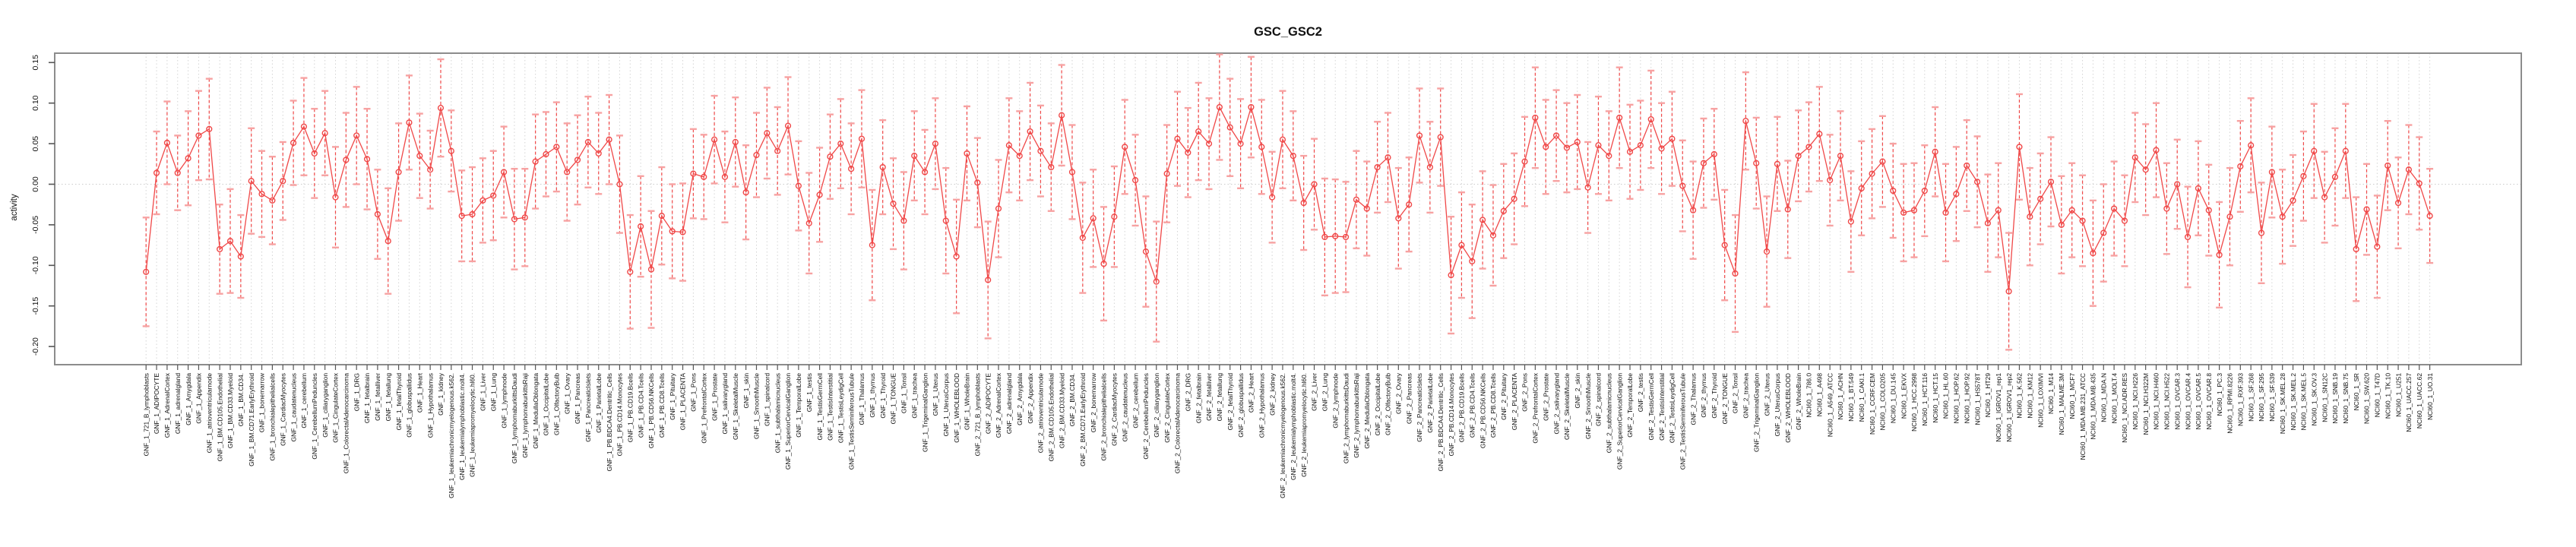  I want to click on x-tick-label: GNF_2_Liver, so click(1314, 392).